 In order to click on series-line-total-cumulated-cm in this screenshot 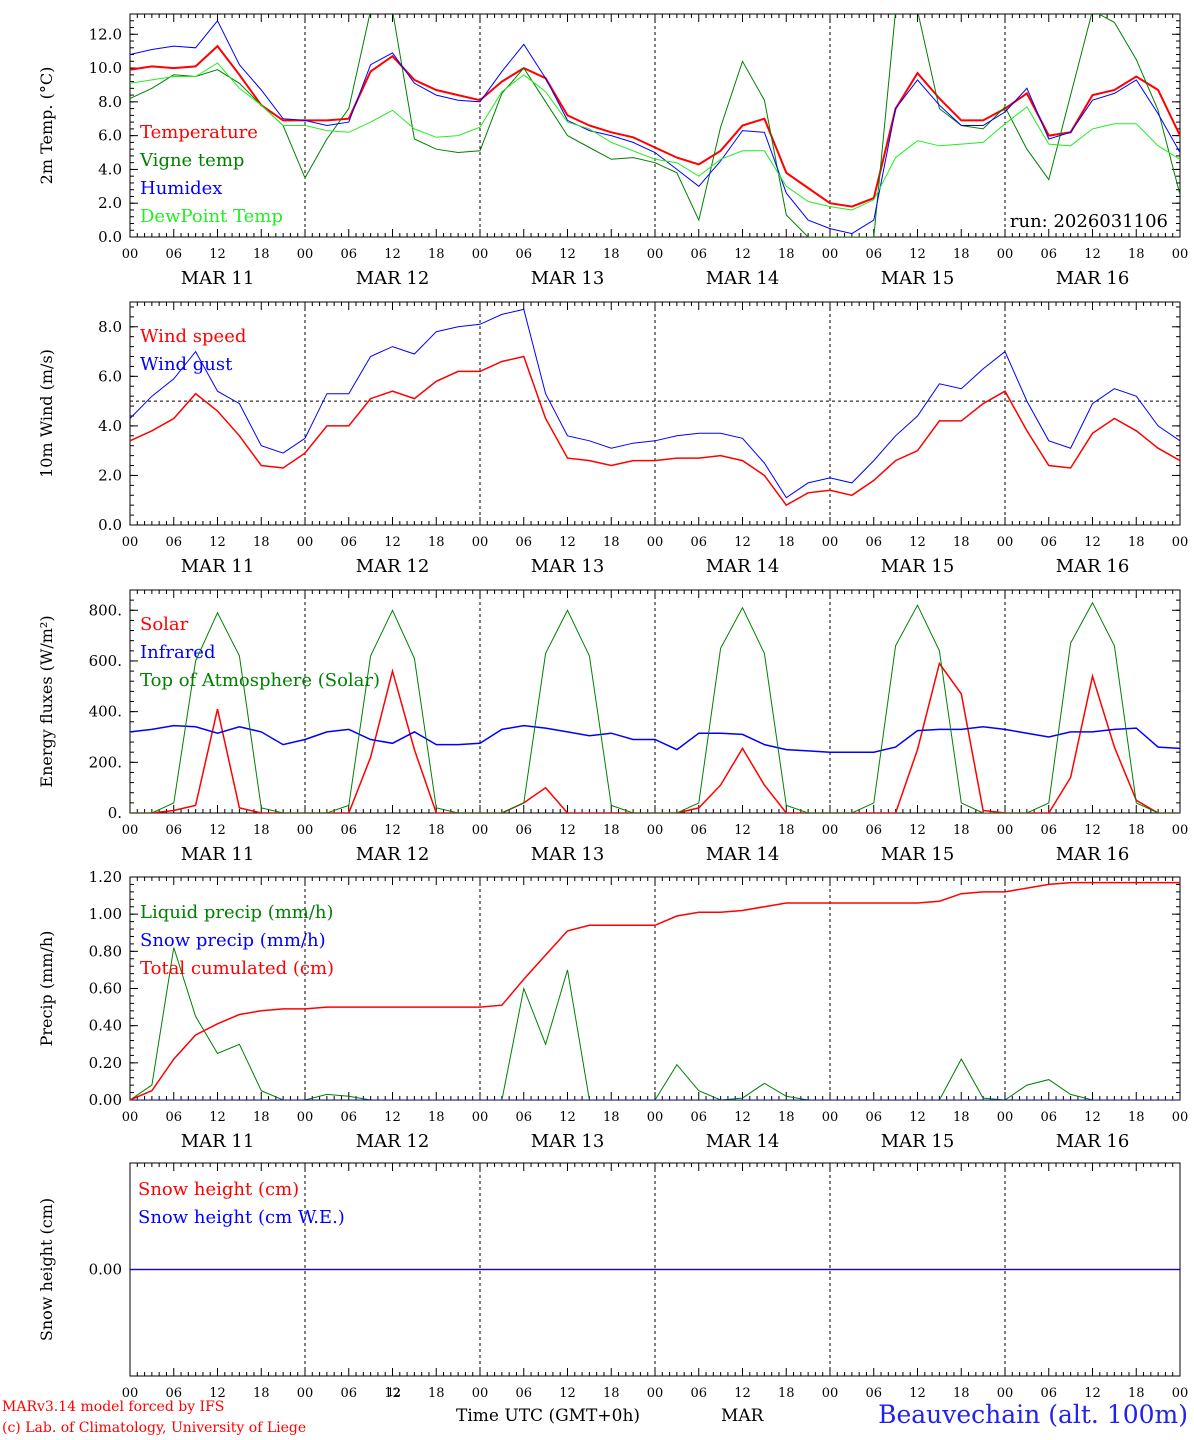, I will do `click(655, 990)`.